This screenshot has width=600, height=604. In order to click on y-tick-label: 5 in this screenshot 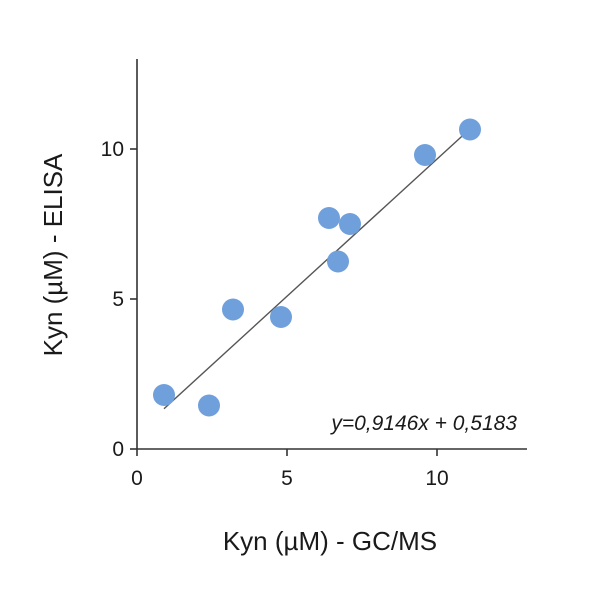, I will do `click(118, 299)`.